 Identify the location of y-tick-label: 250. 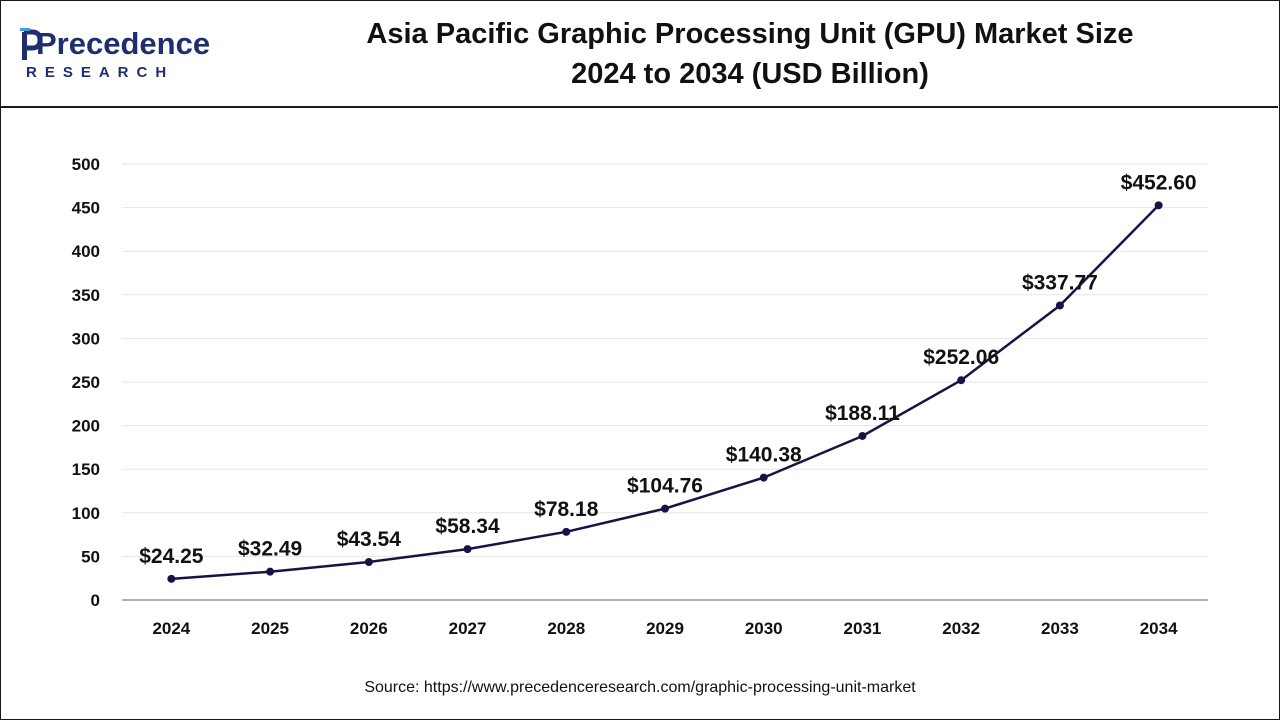
(86, 382).